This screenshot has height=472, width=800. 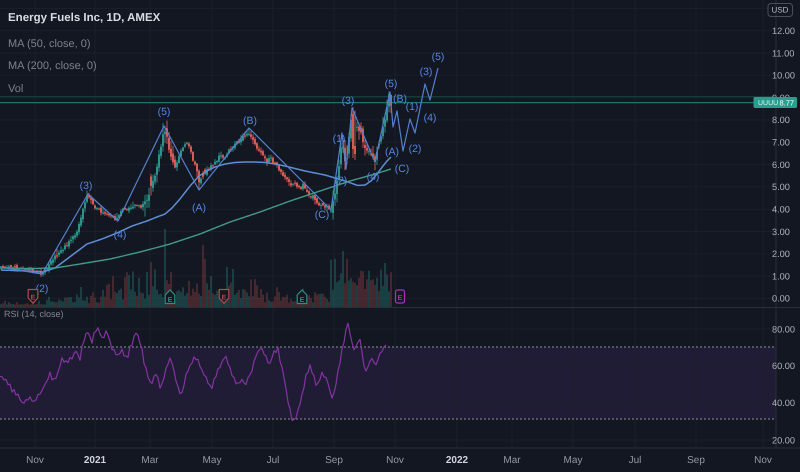 What do you see at coordinates (783, 403) in the screenshot?
I see `svg-text: 40.00` at bounding box center [783, 403].